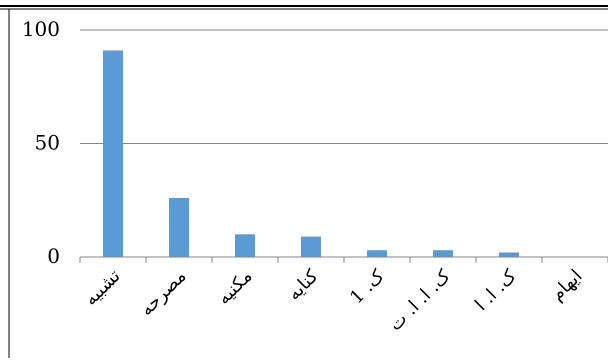  I want to click on y-tick-labels: 0 50 100, so click(41, 142).